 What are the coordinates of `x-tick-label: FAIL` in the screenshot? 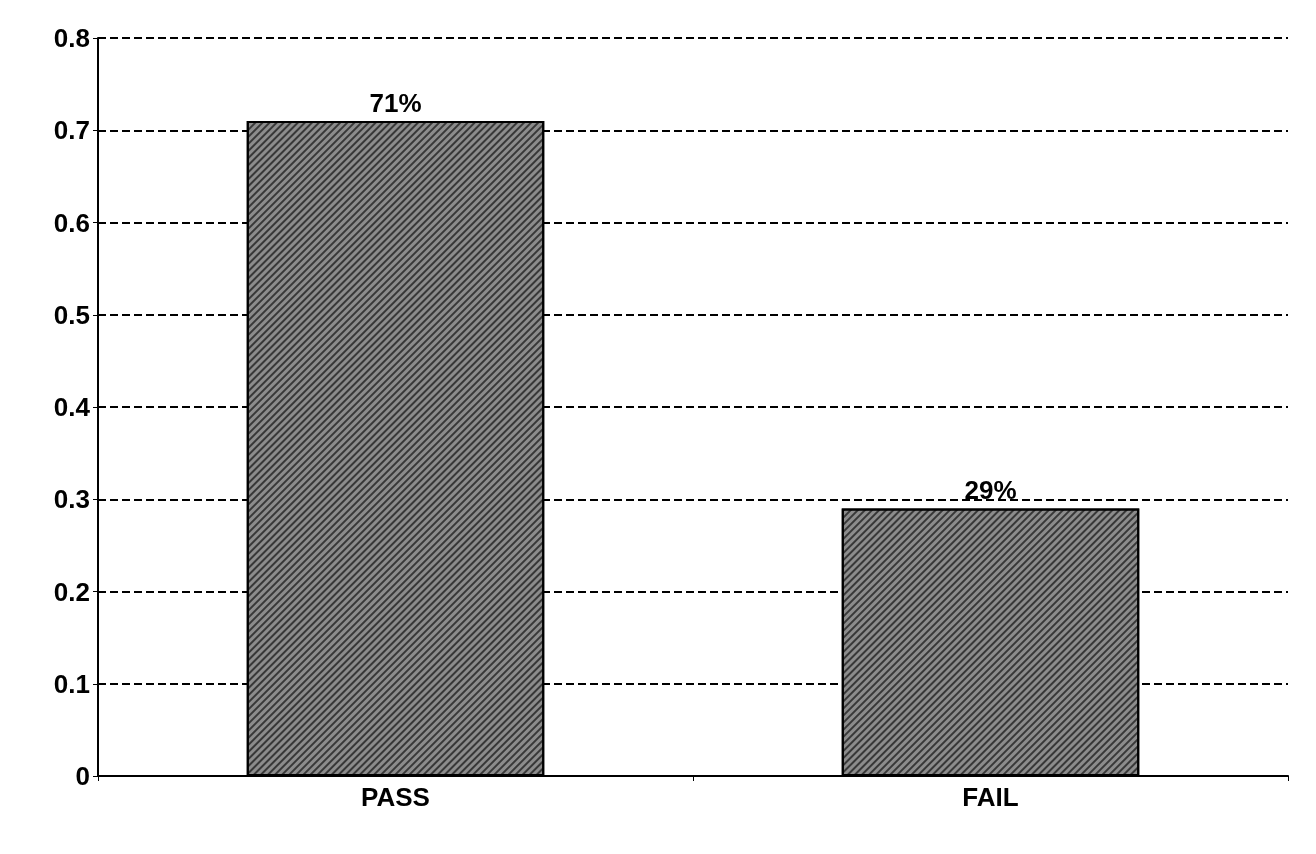 It's located at (990, 797).